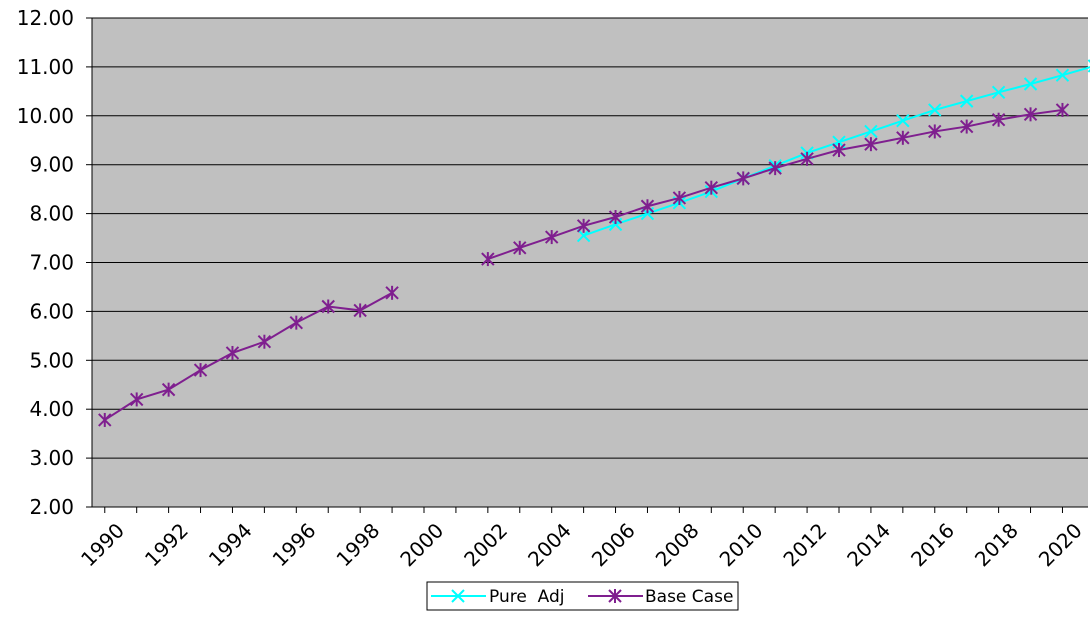 The width and height of the screenshot is (1090, 638). Describe the element at coordinates (996, 544) in the screenshot. I see `x-tick-label: 2018` at that location.